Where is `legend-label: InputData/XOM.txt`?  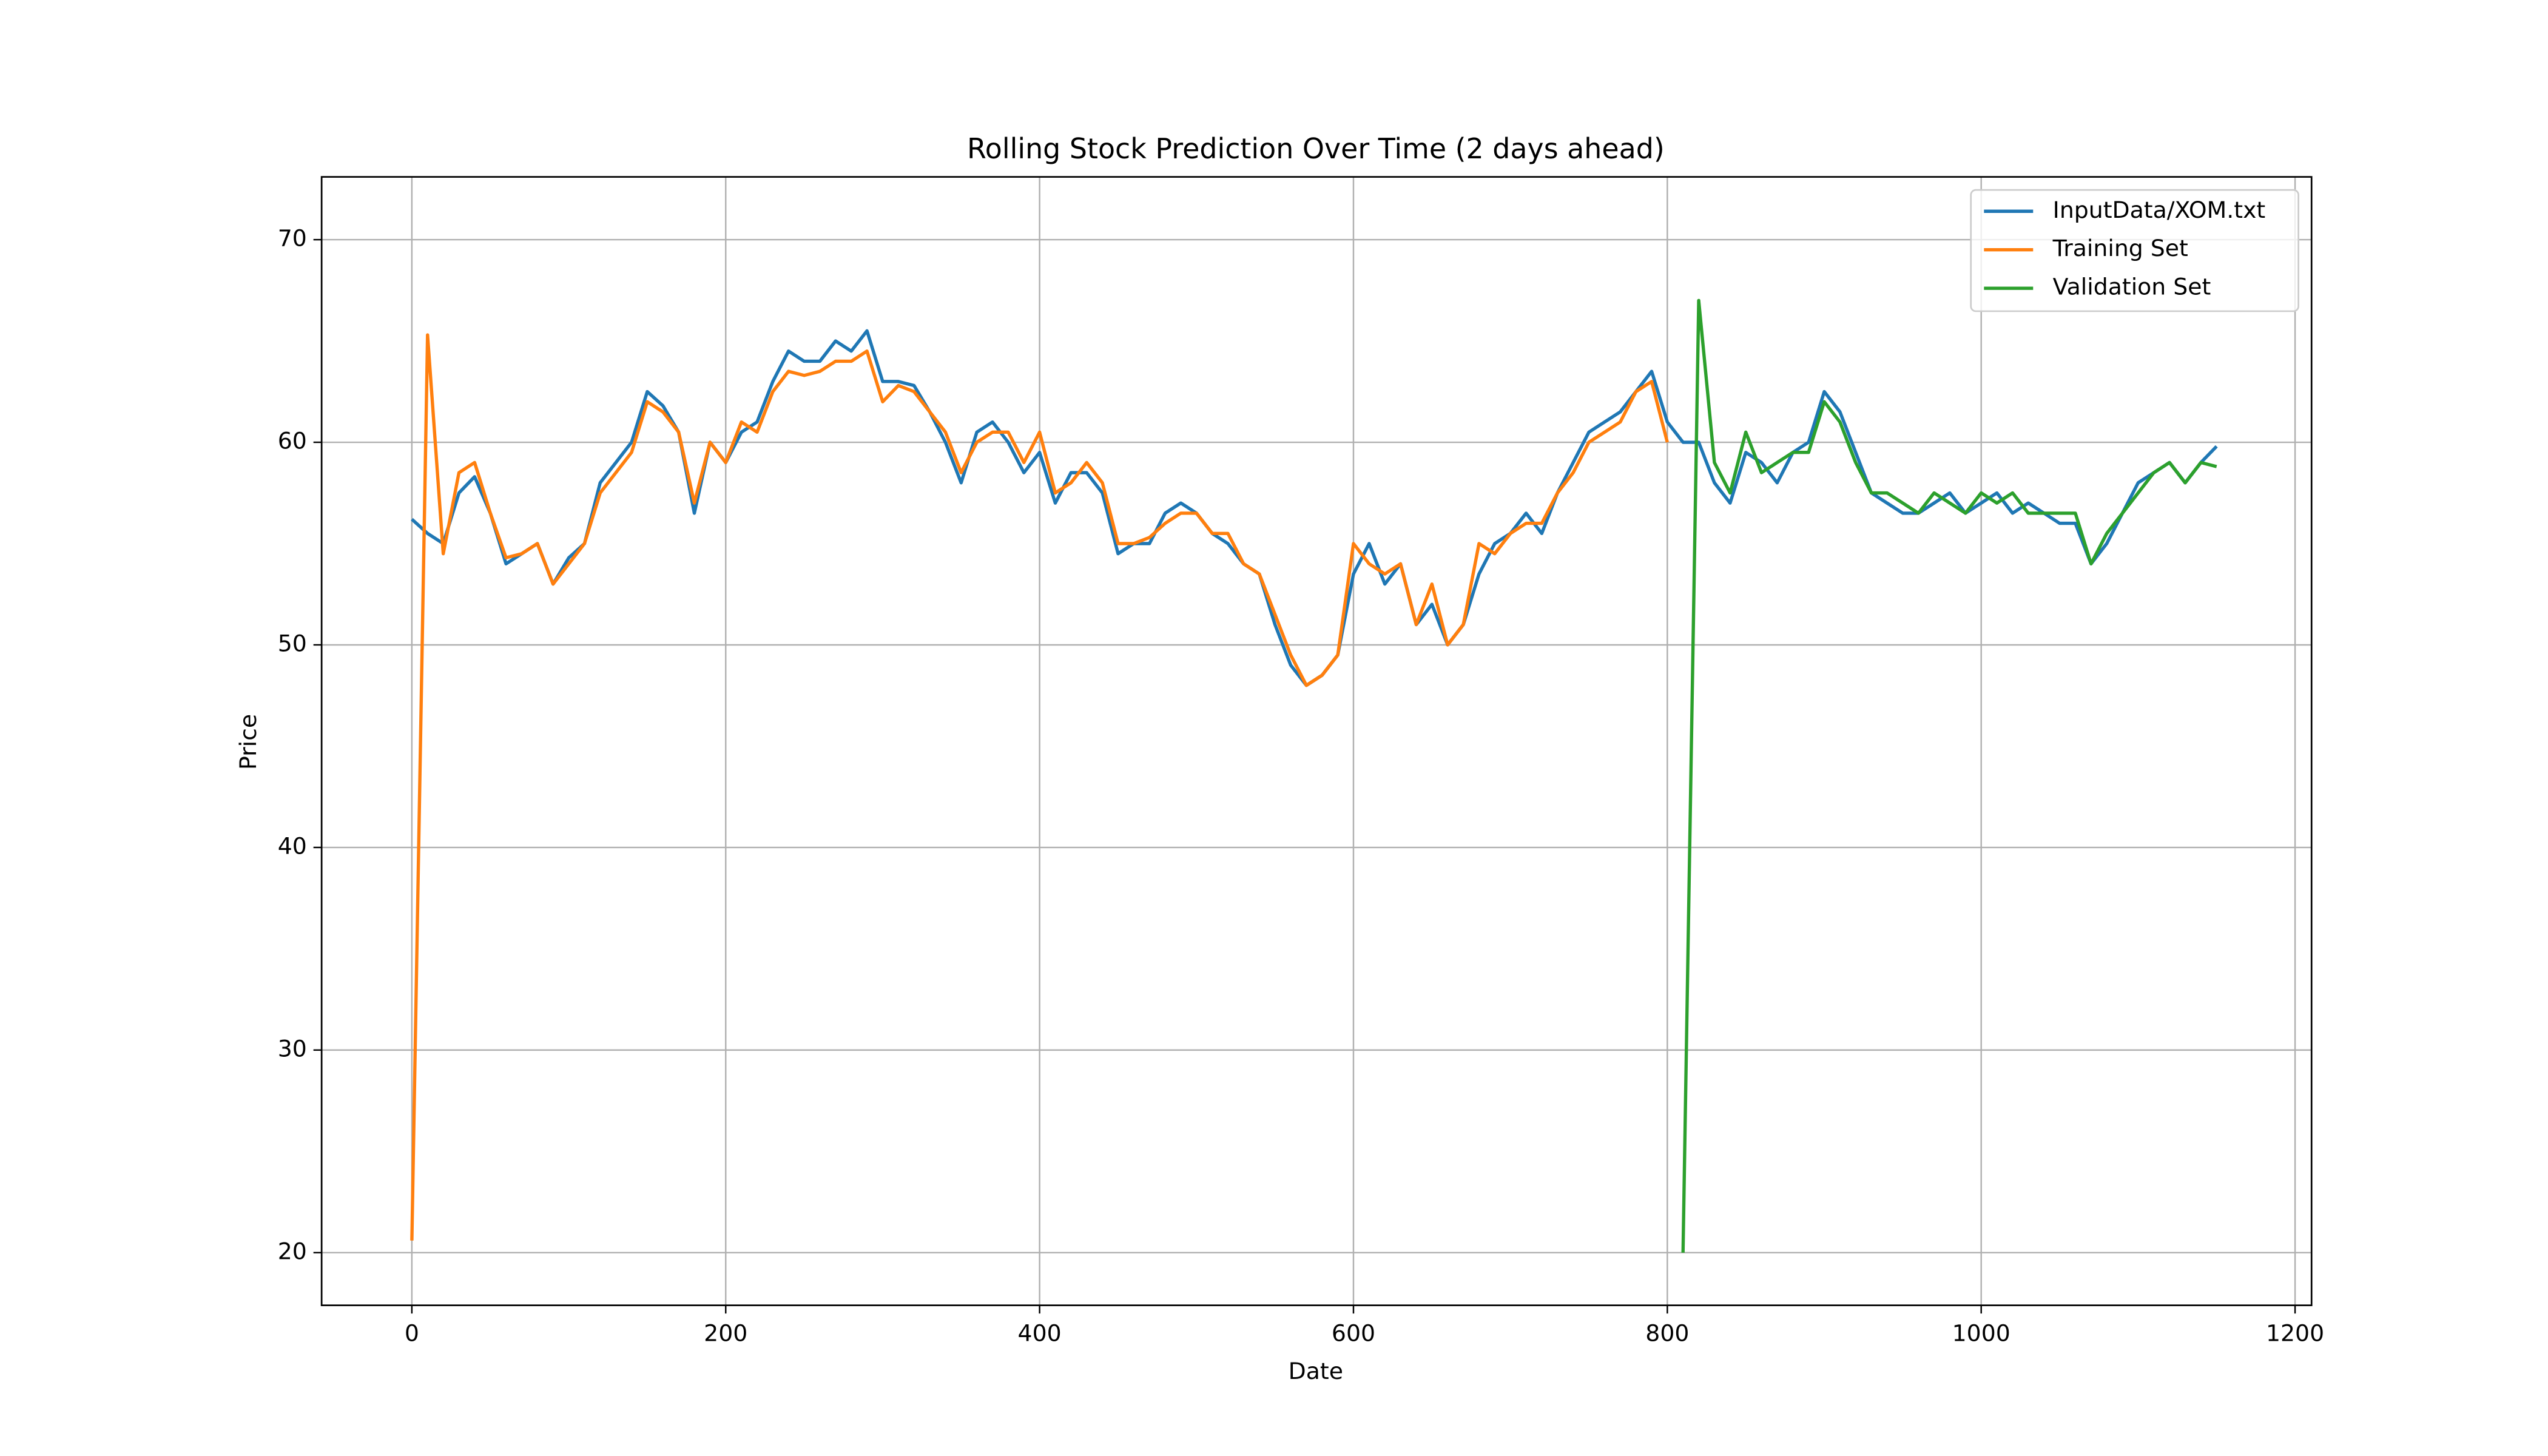 legend-label: InputData/XOM.txt is located at coordinates (2159, 210).